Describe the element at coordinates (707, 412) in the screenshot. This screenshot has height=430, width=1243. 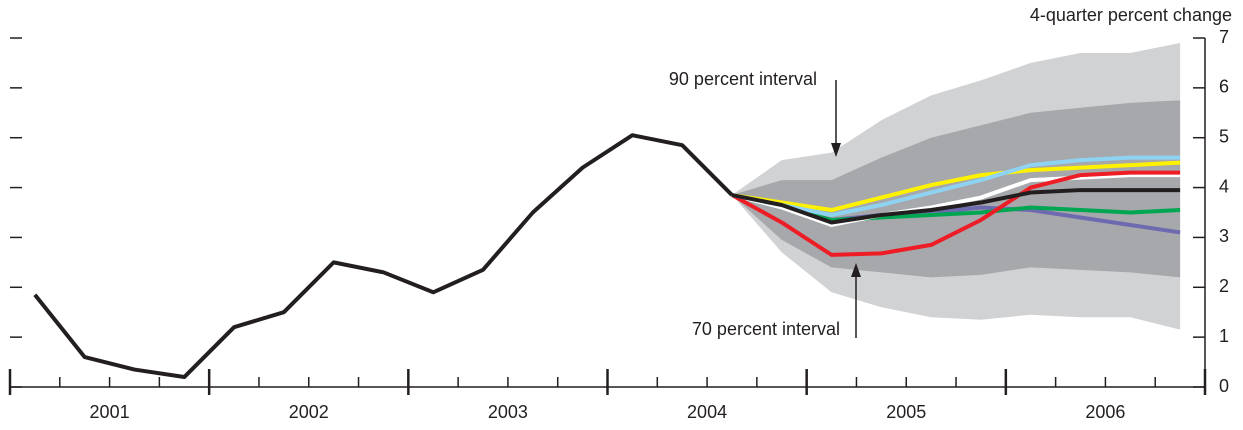
I see `x-tick-label: 2004` at that location.